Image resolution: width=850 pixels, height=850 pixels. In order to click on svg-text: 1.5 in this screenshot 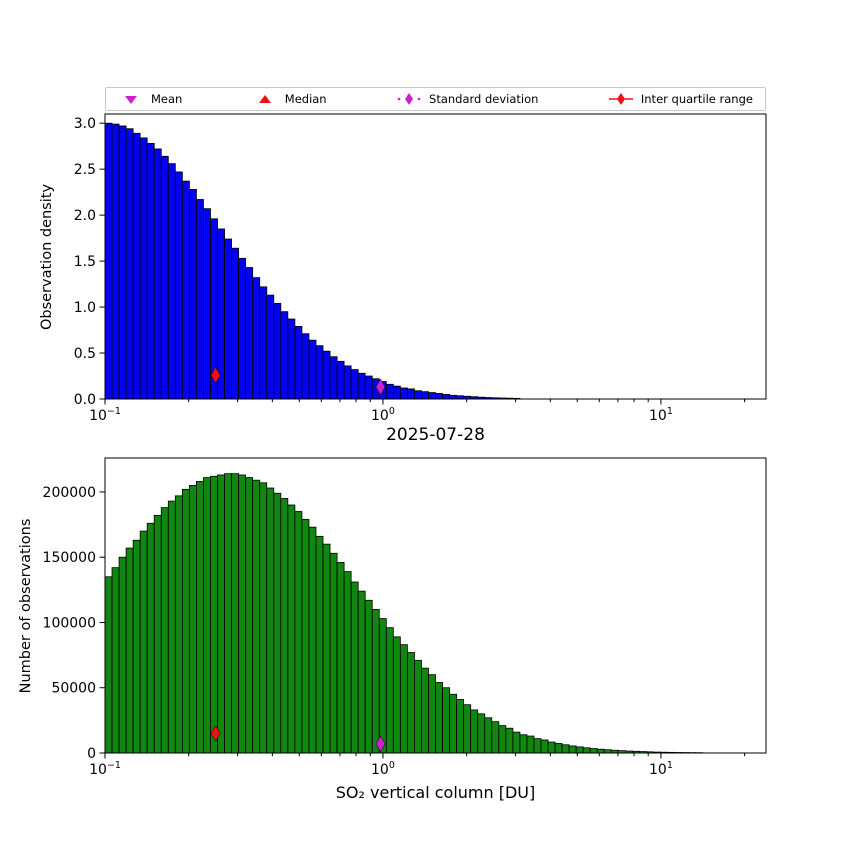, I will do `click(85, 262)`.